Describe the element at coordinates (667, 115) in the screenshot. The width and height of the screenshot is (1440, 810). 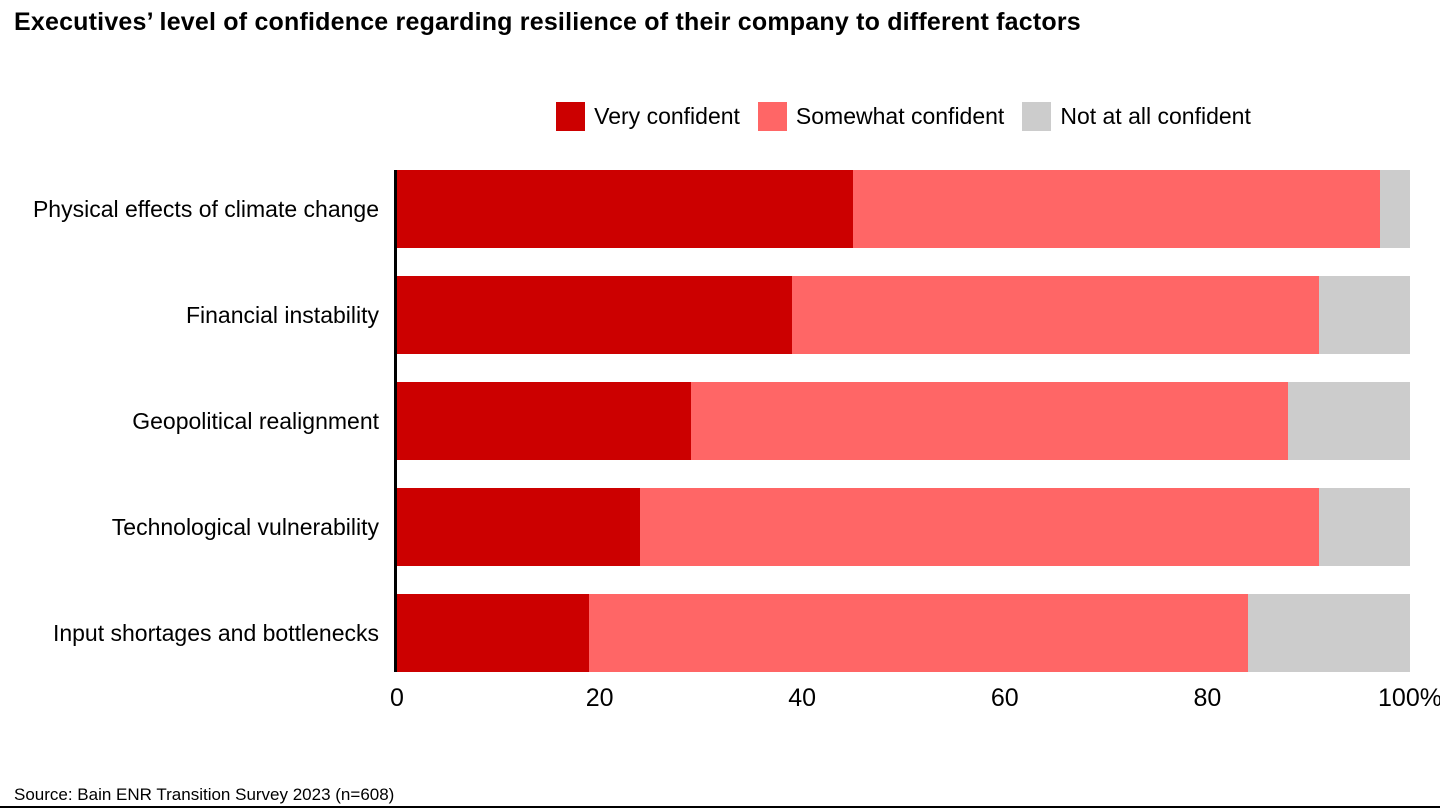
I see `legend-label: Very confident` at that location.